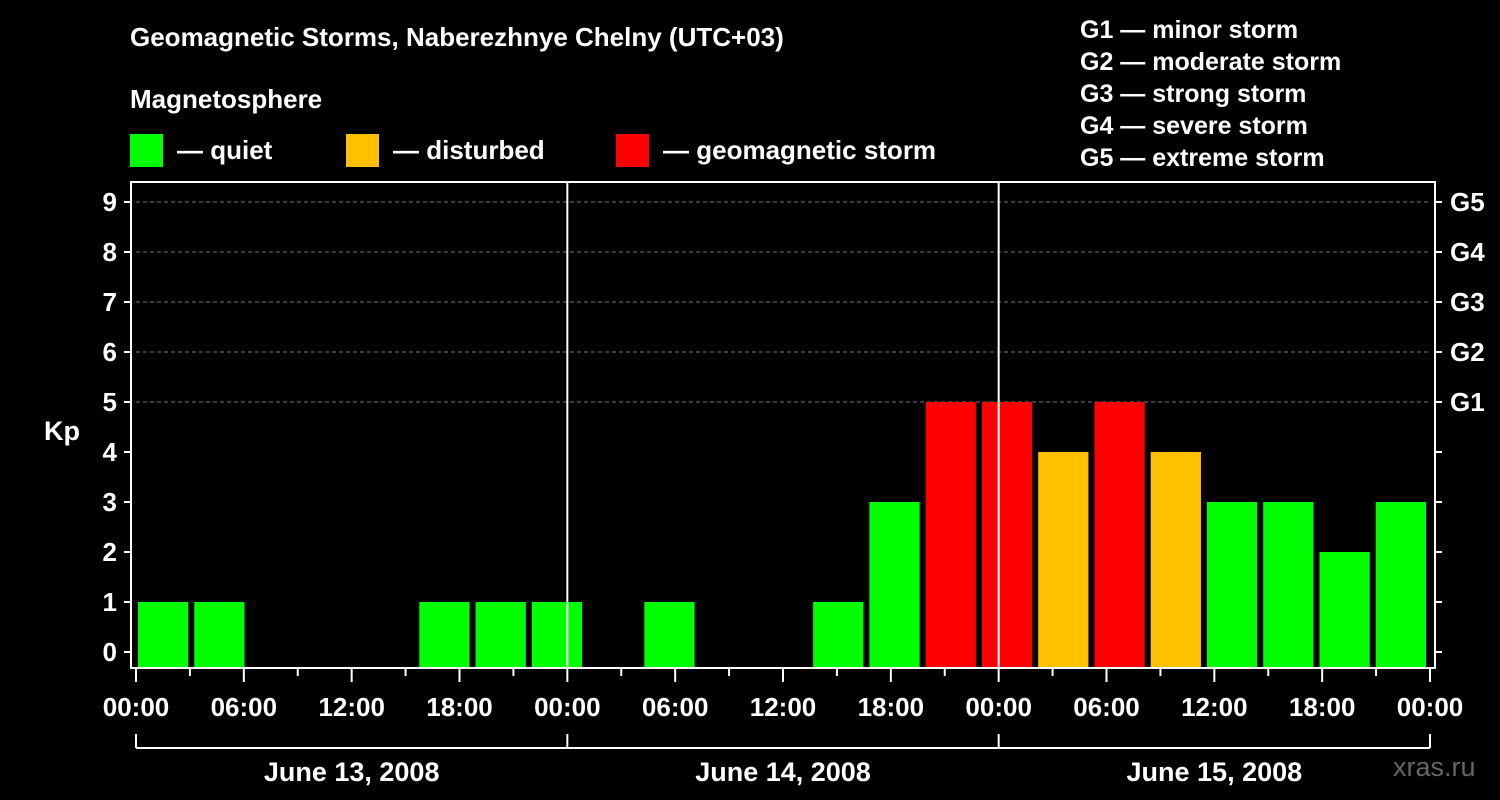  I want to click on legend-label-quiet: — quiet, so click(225, 149).